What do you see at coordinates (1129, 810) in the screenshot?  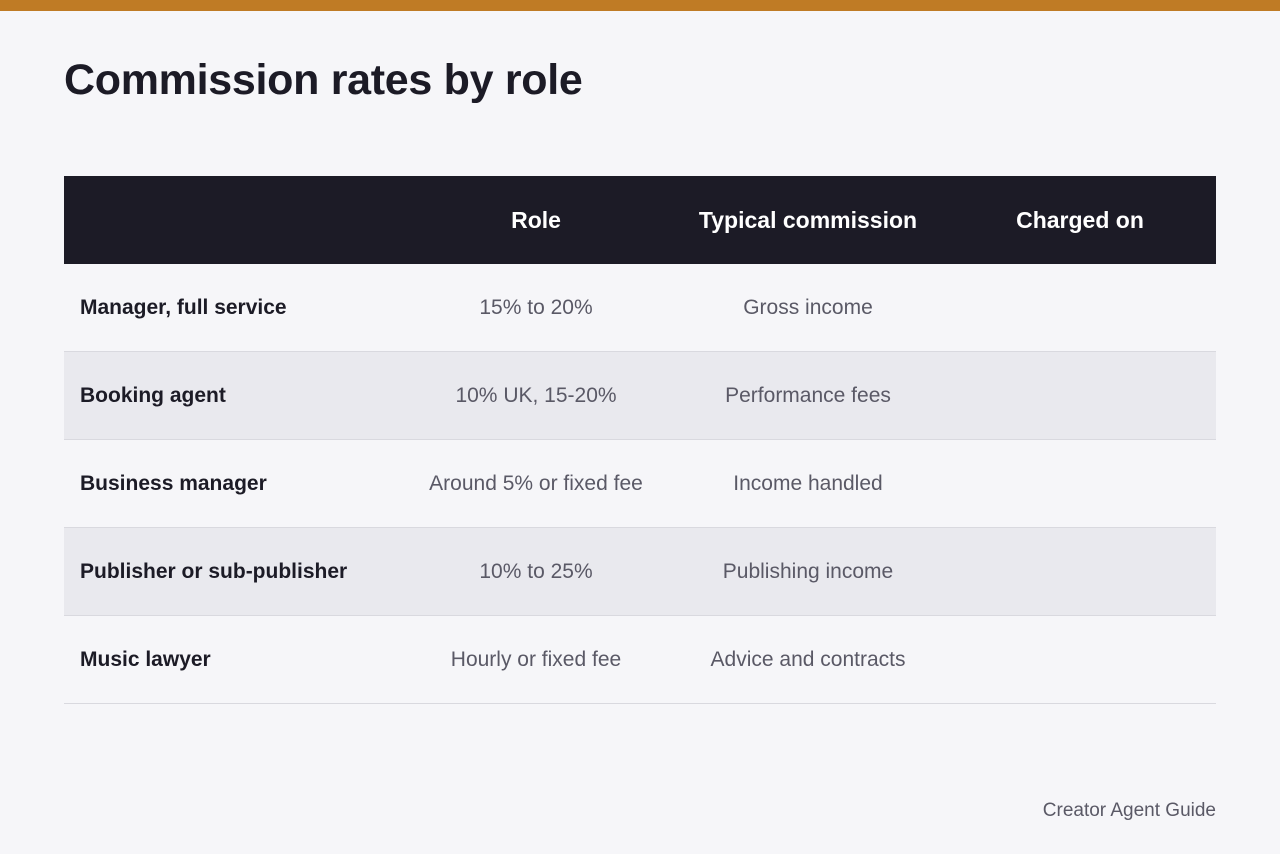 I see `footer-credit: Creator Agent Guide` at bounding box center [1129, 810].